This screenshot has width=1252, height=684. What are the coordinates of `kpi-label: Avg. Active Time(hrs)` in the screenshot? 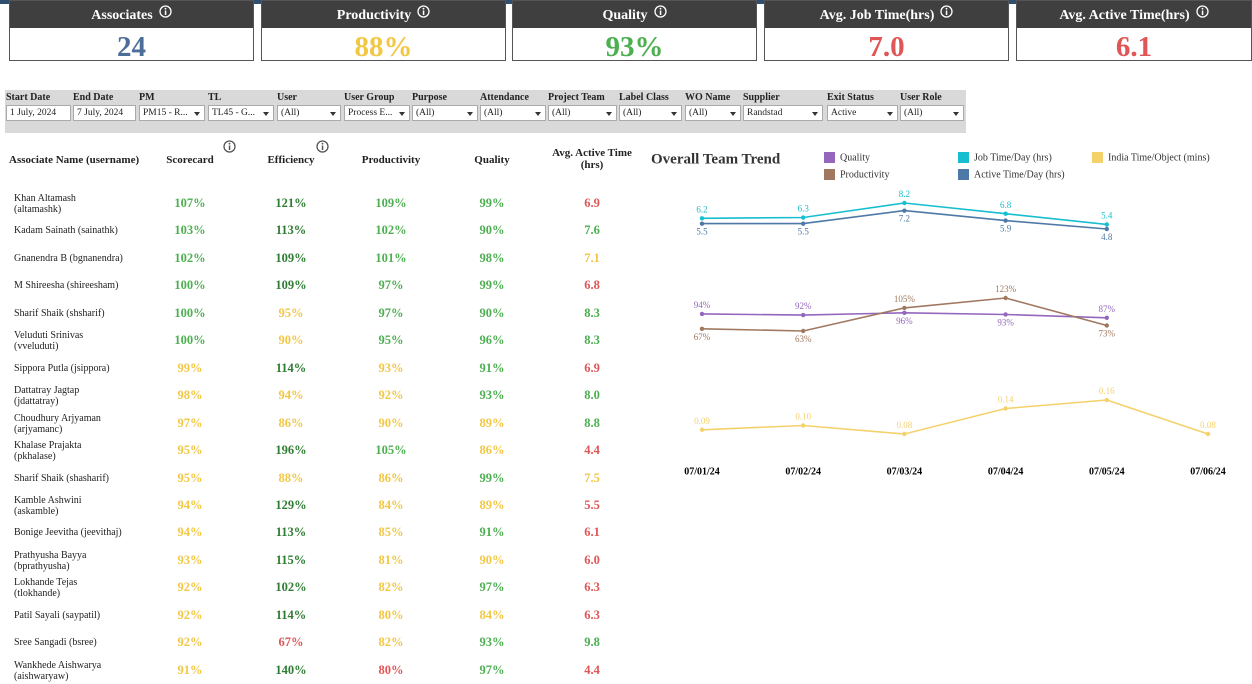 It's located at (1124, 15).